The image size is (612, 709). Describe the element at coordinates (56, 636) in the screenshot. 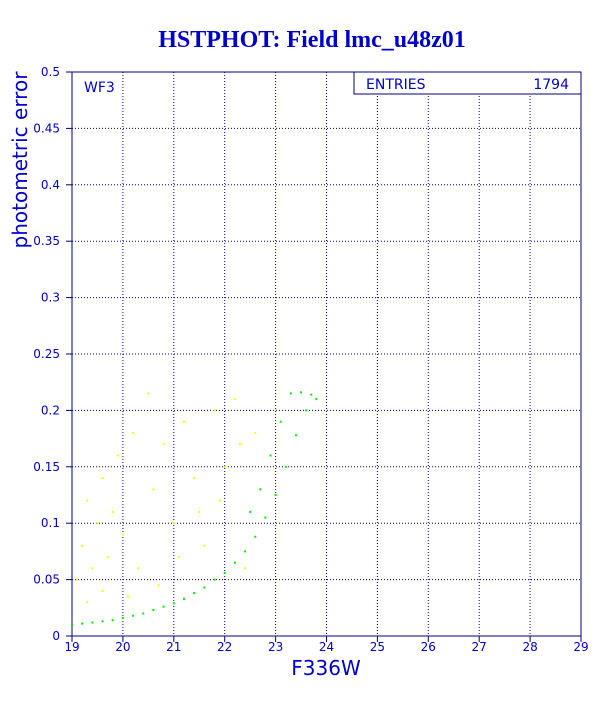

I see `y-tick-label: 0` at that location.